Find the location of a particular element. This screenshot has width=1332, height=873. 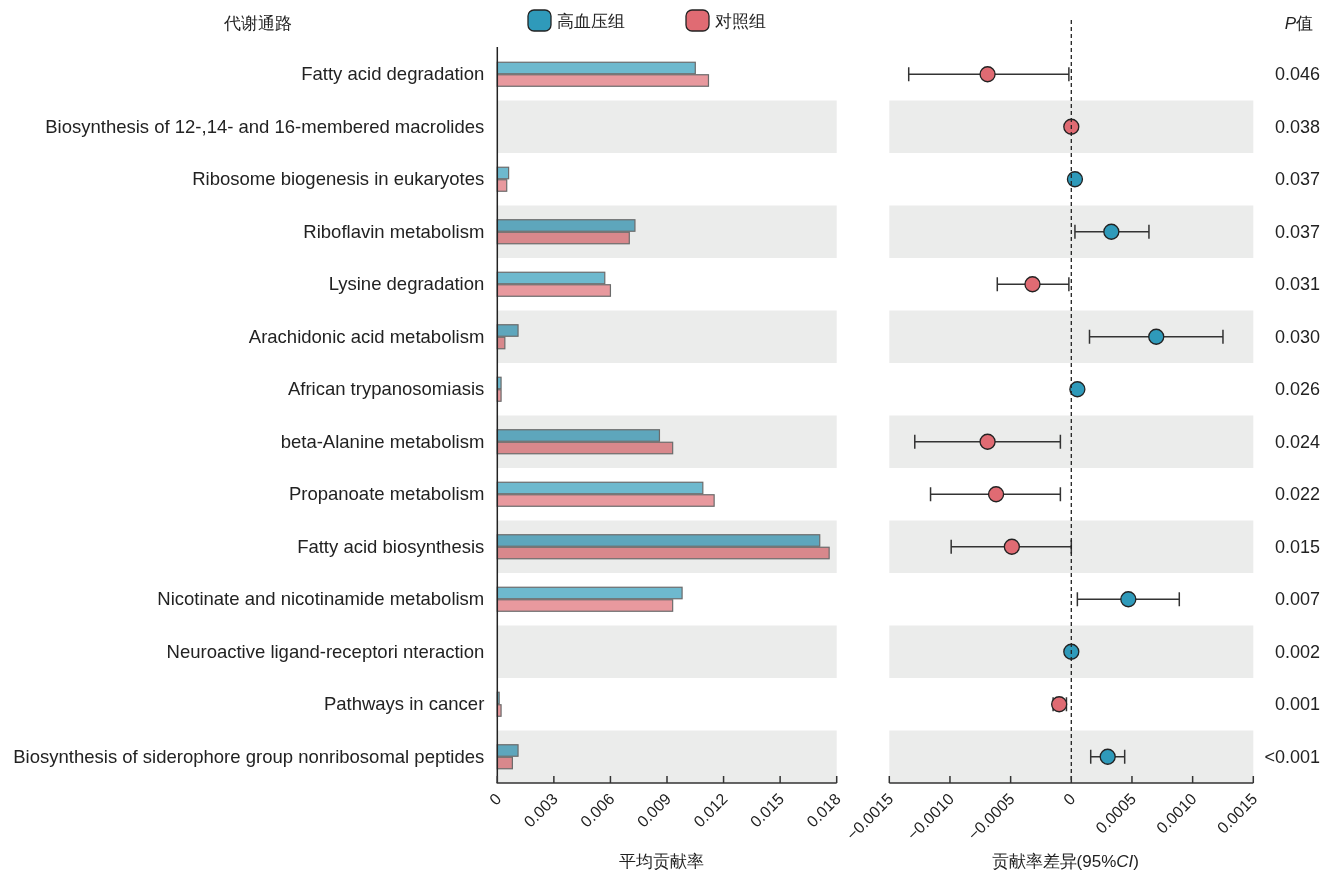

text: 0.026 is located at coordinates (1297, 389).